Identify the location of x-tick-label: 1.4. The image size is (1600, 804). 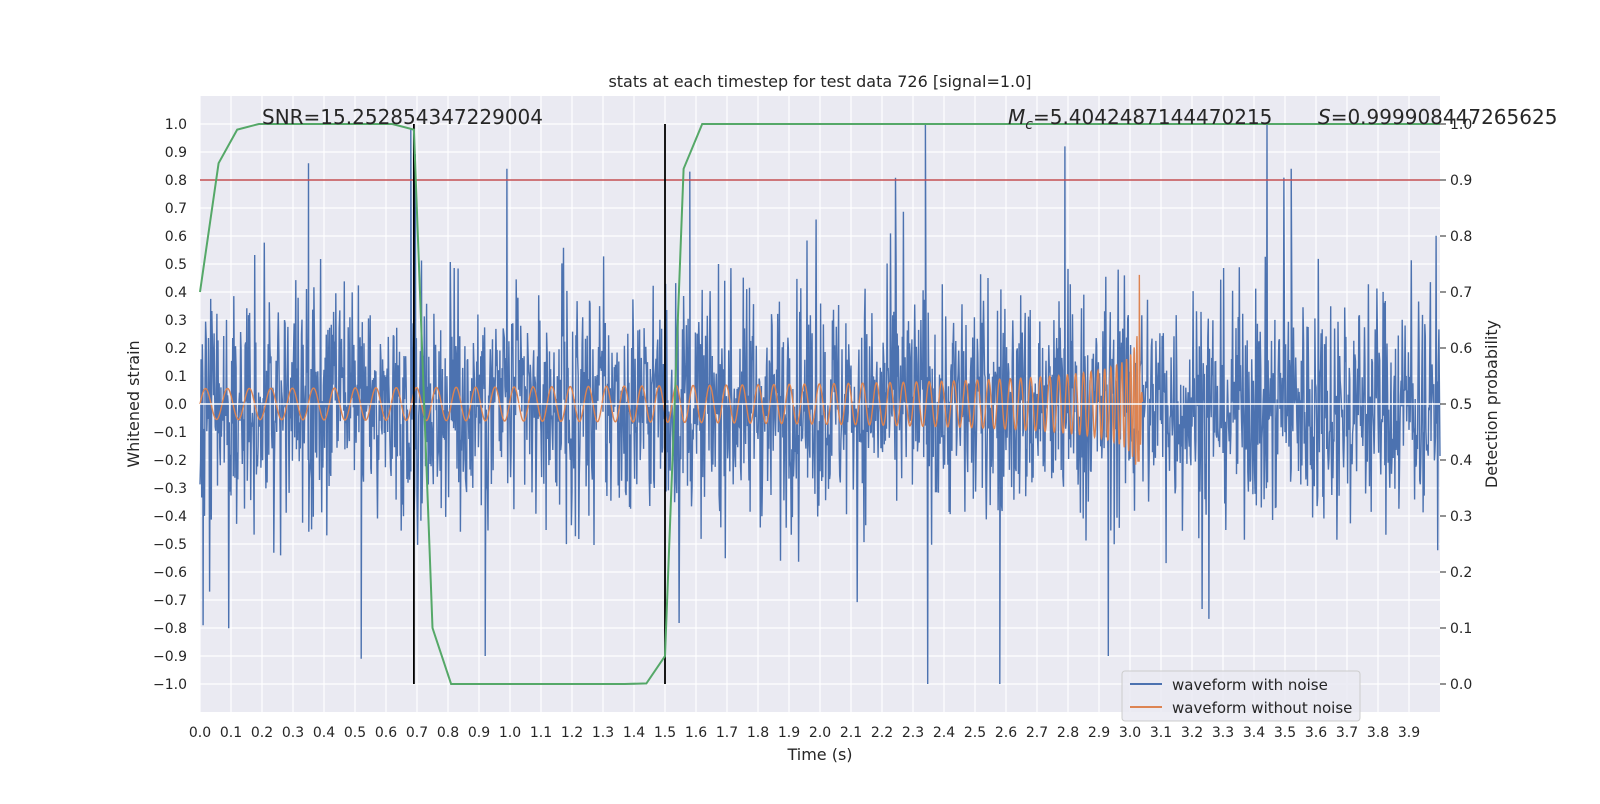
(634, 733).